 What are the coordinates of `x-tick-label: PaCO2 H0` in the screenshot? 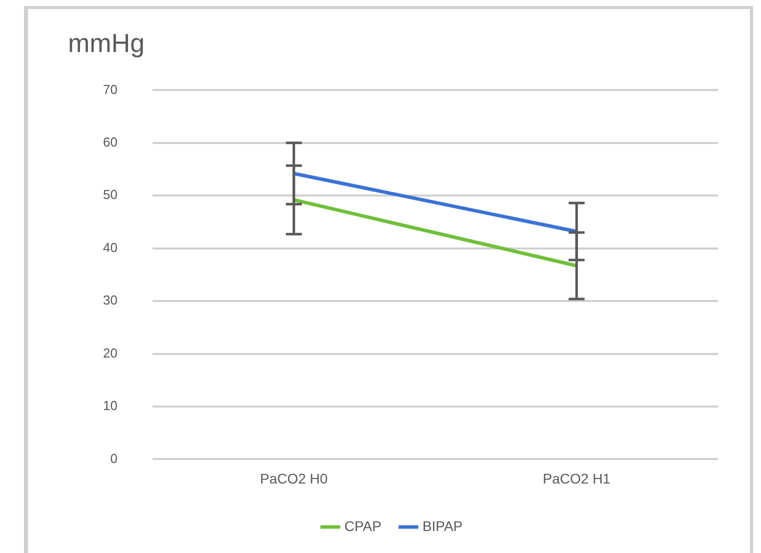 It's located at (294, 478).